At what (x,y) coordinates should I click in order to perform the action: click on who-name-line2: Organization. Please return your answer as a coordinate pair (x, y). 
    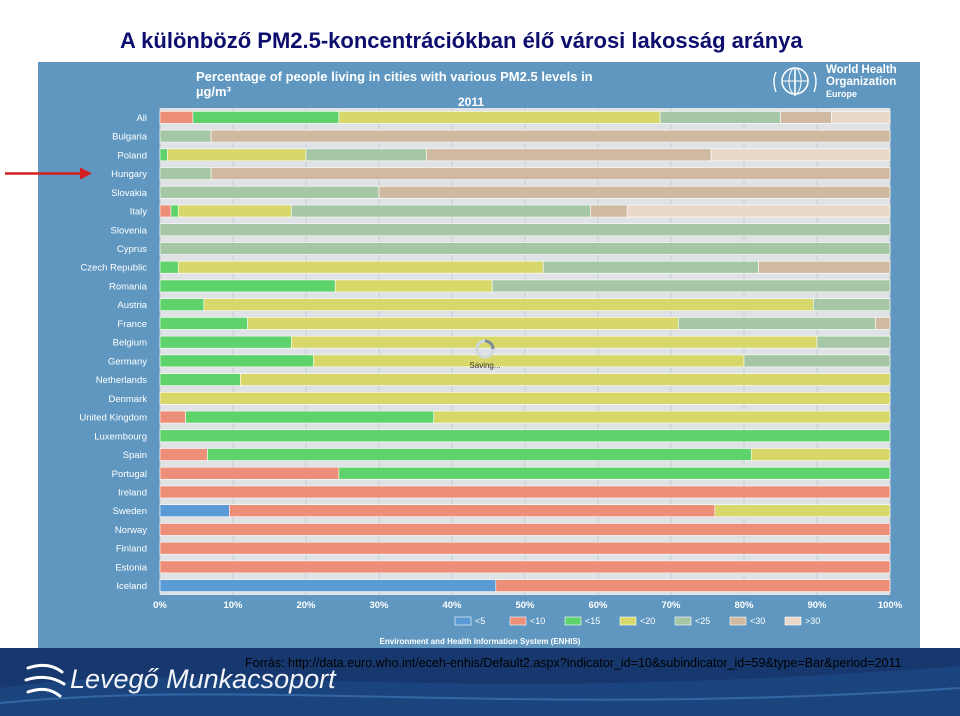
    Looking at the image, I should click on (861, 82).